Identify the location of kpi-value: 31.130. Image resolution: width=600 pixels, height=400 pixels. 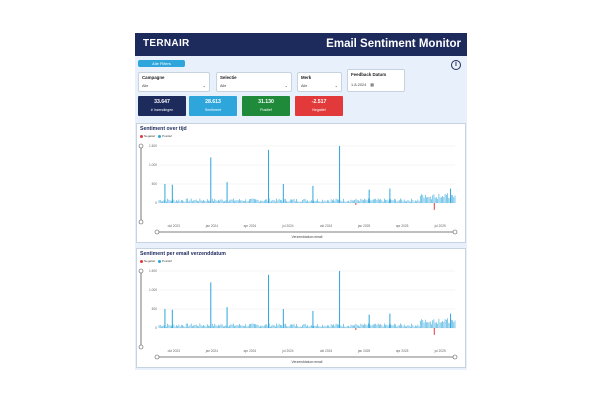
(266, 102).